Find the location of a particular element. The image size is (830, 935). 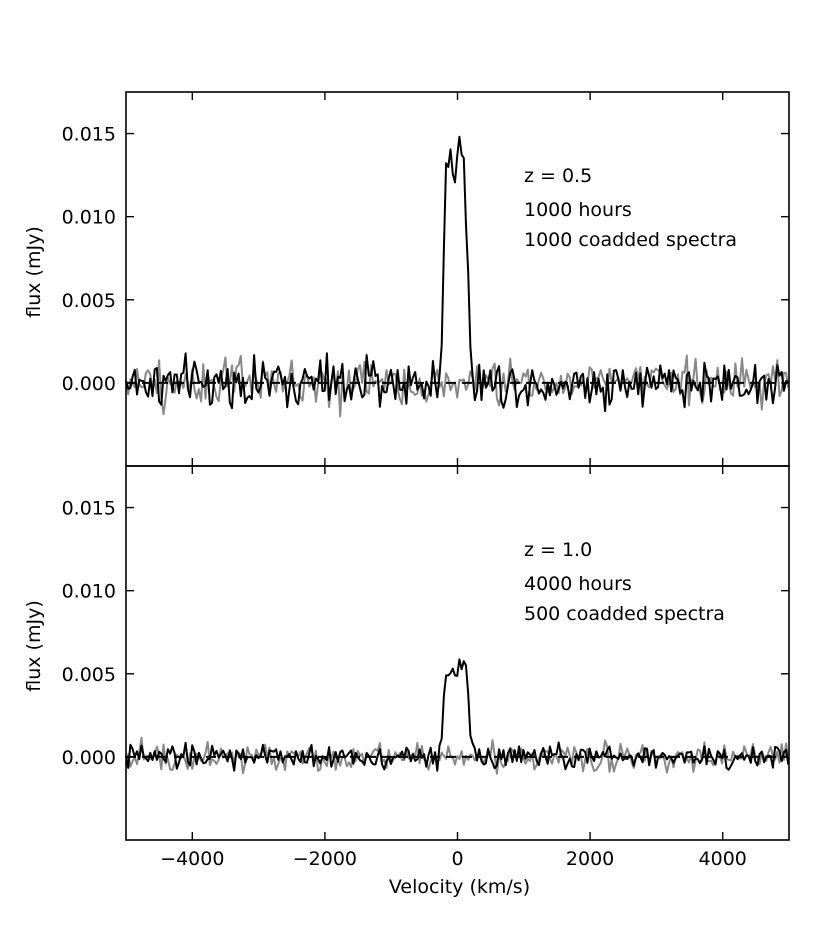

bottom-xtick-label: 0 is located at coordinates (457, 859).